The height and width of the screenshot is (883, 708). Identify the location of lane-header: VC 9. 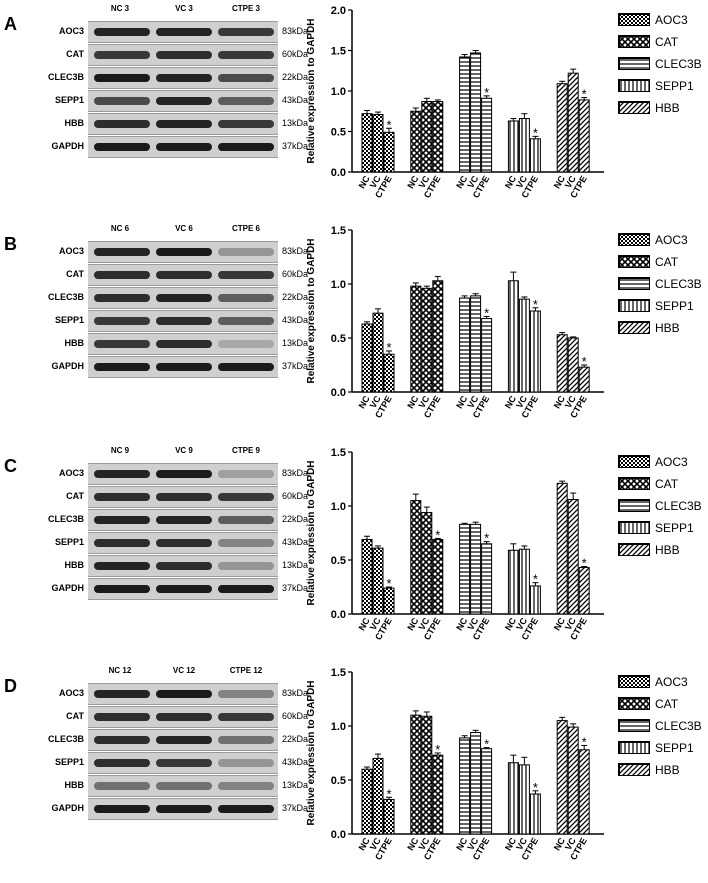
(184, 450).